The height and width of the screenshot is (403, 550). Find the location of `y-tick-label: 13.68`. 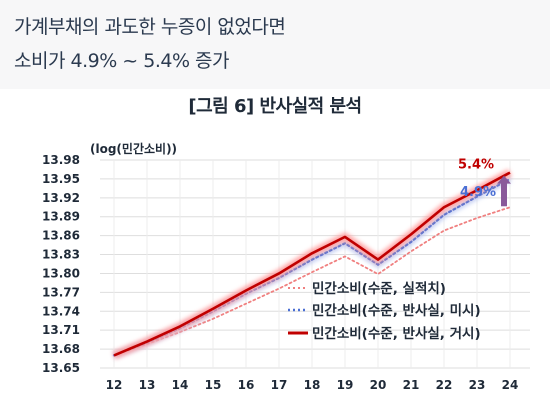

y-tick-label: 13.68 is located at coordinates (61, 349).